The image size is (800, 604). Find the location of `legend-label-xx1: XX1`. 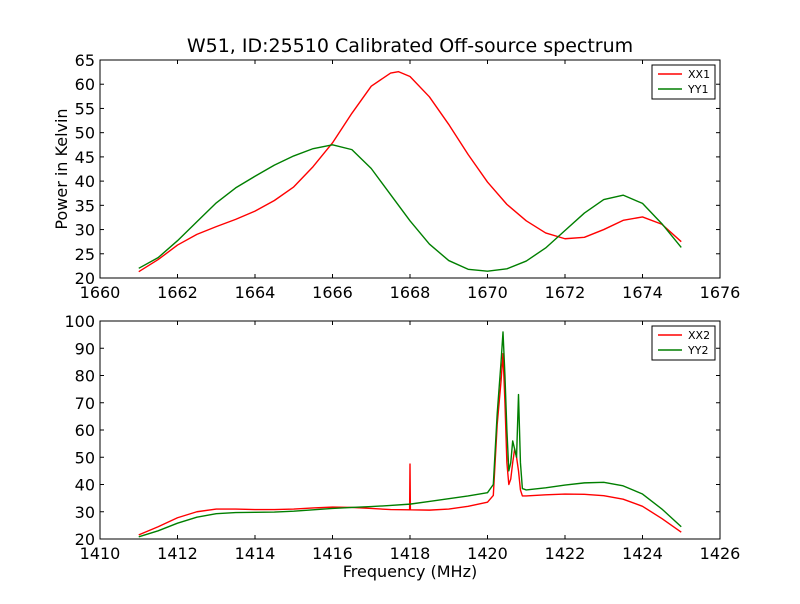

legend-label-xx1: XX1 is located at coordinates (699, 74).